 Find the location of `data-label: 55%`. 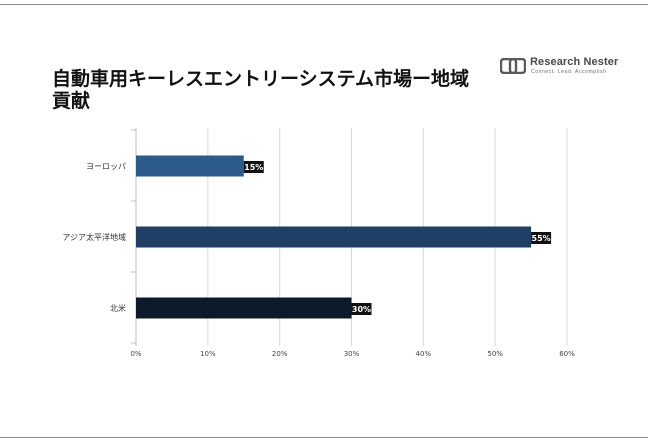

data-label: 55% is located at coordinates (541, 238).